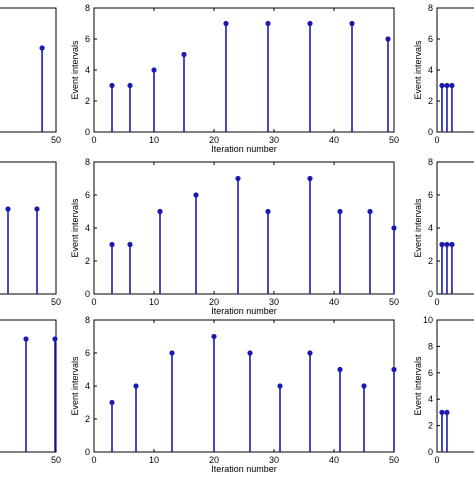 The width and height of the screenshot is (474, 479). Describe the element at coordinates (244, 311) in the screenshot. I see `x-axis-label: Iteration number` at that location.